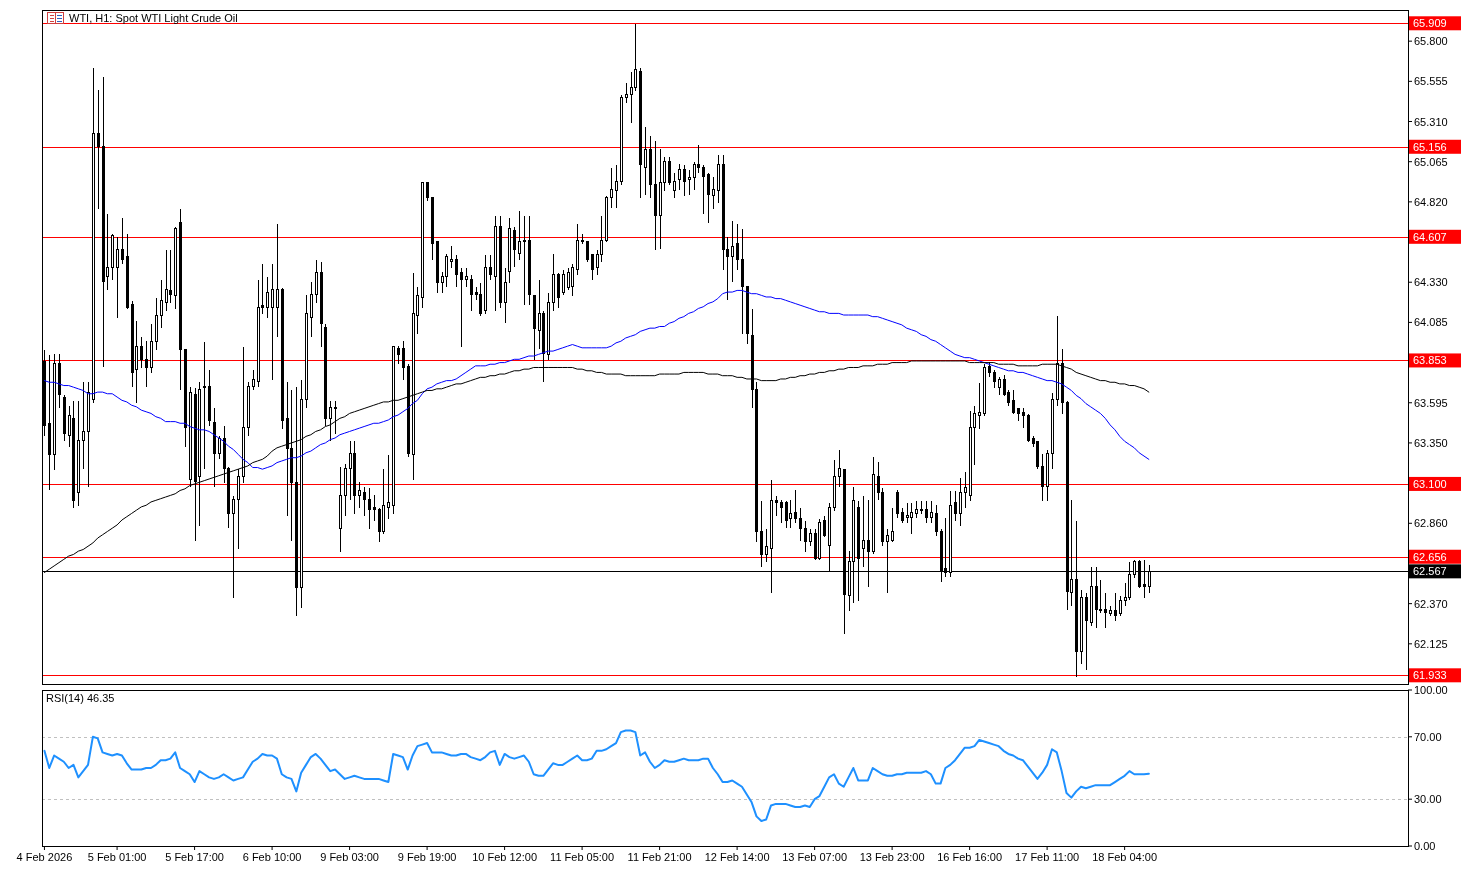  I want to click on y-tick-label: 64.820, so click(1431, 201).